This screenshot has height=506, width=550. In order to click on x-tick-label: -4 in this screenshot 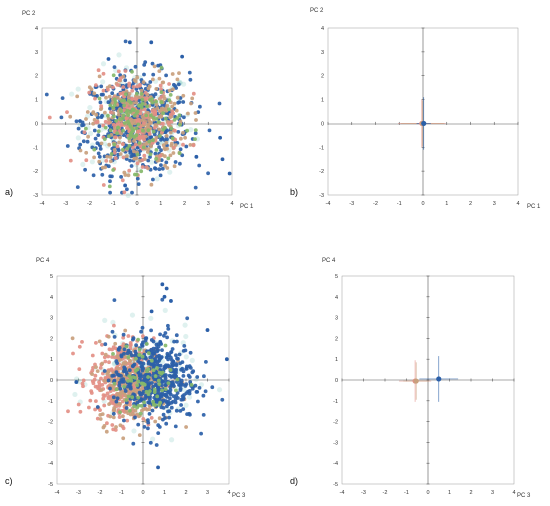, I will do `click(57, 493)`.